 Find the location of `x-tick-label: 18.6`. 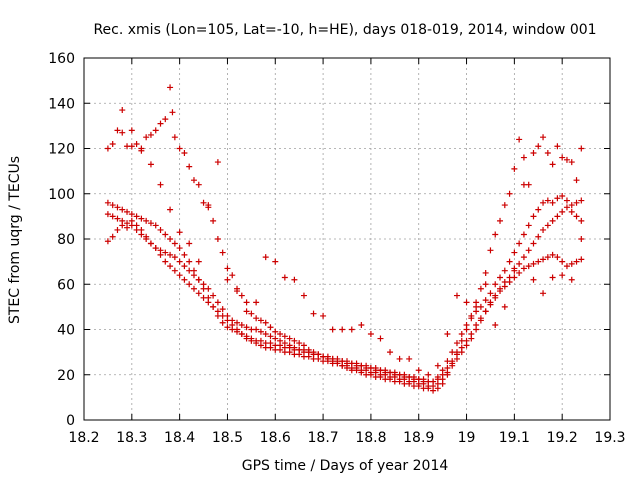

x-tick-label: 18.6 is located at coordinates (275, 438).